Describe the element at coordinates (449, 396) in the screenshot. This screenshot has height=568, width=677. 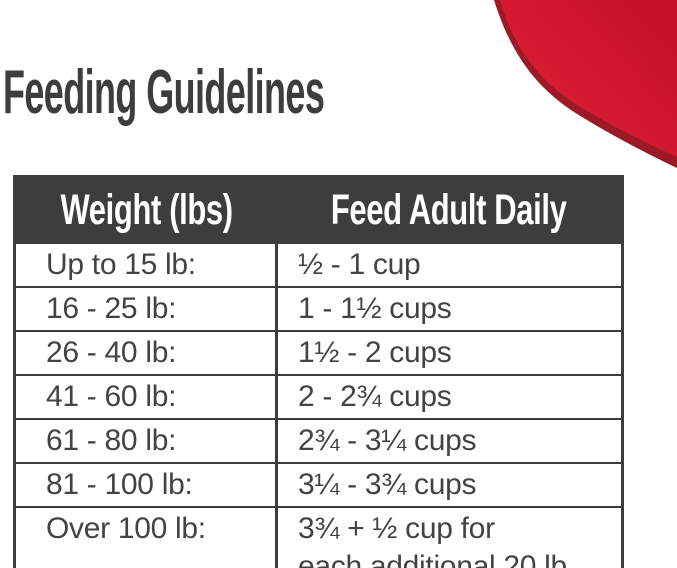
I see `feed-cell: 2 - 2¾ cups` at that location.